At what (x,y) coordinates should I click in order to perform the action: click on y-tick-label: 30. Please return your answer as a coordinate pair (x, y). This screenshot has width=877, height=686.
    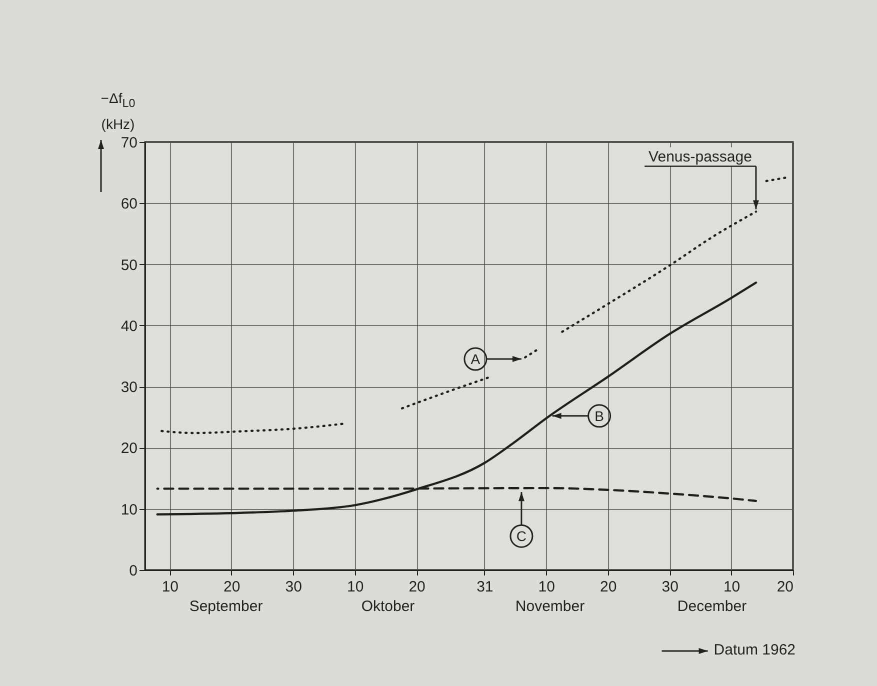
    Looking at the image, I should click on (129, 387).